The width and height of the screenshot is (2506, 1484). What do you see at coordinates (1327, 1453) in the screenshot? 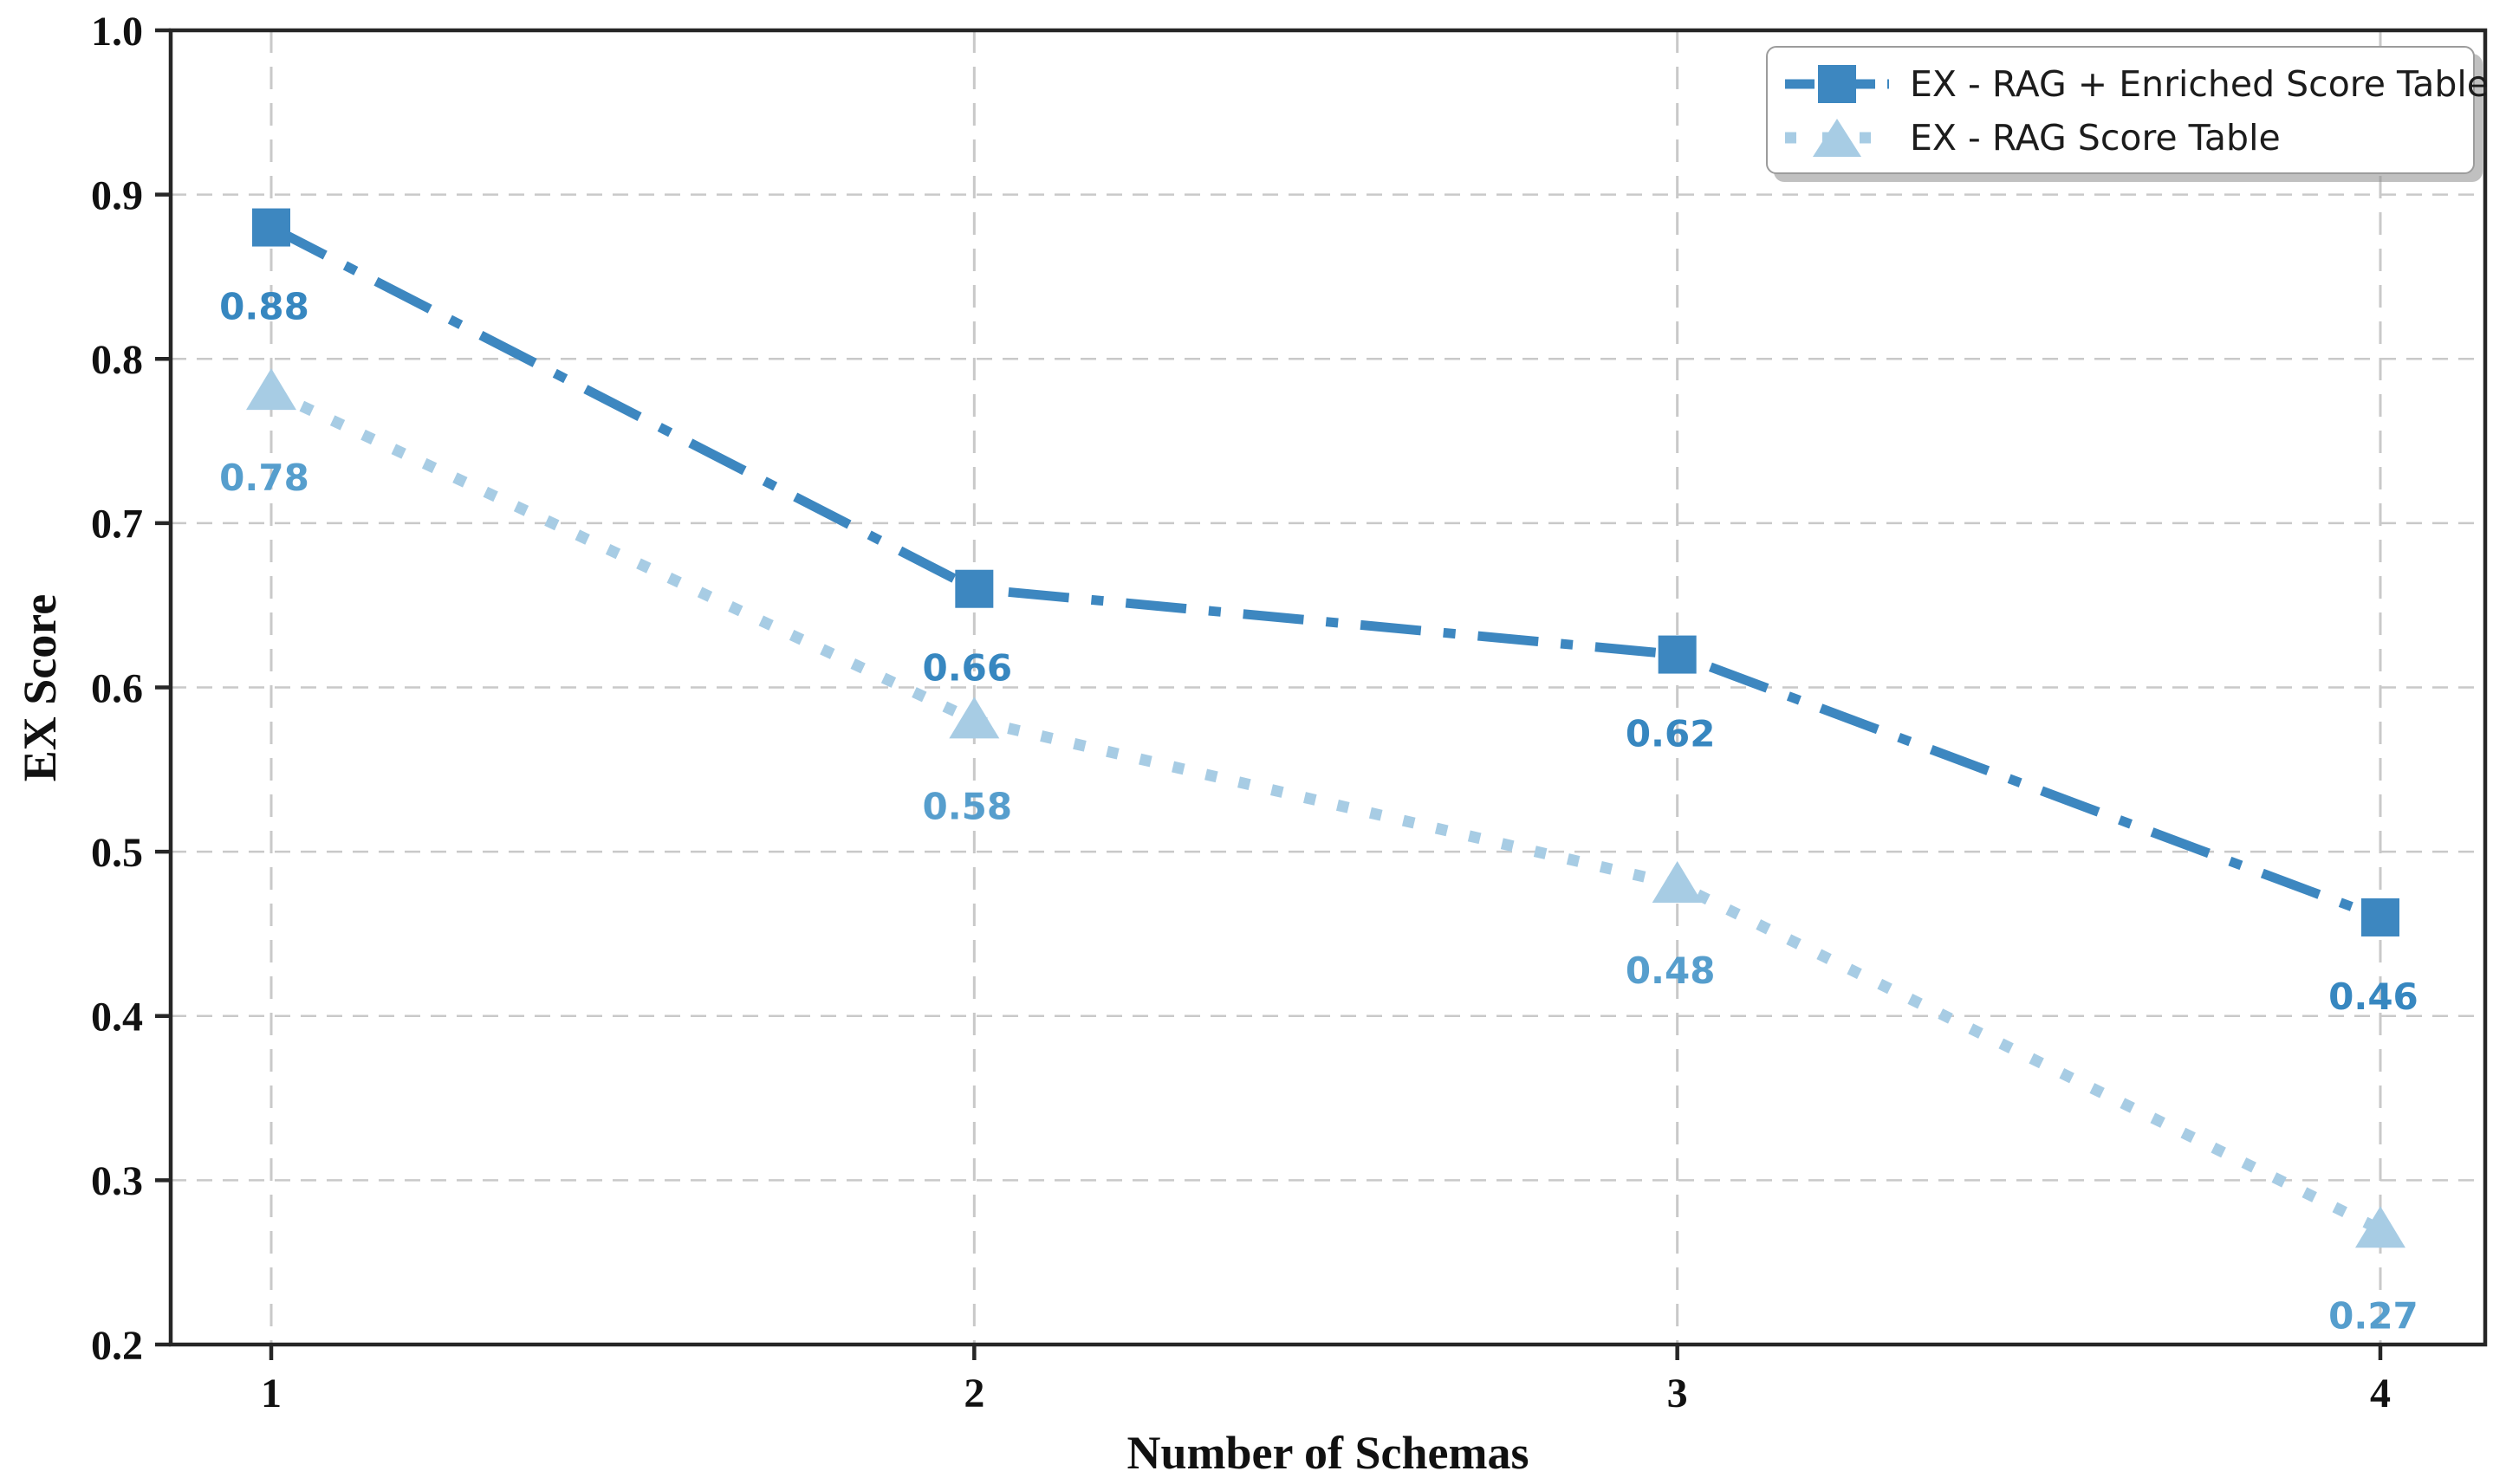
I see `x-axis-label: Number of Schemas` at bounding box center [1327, 1453].